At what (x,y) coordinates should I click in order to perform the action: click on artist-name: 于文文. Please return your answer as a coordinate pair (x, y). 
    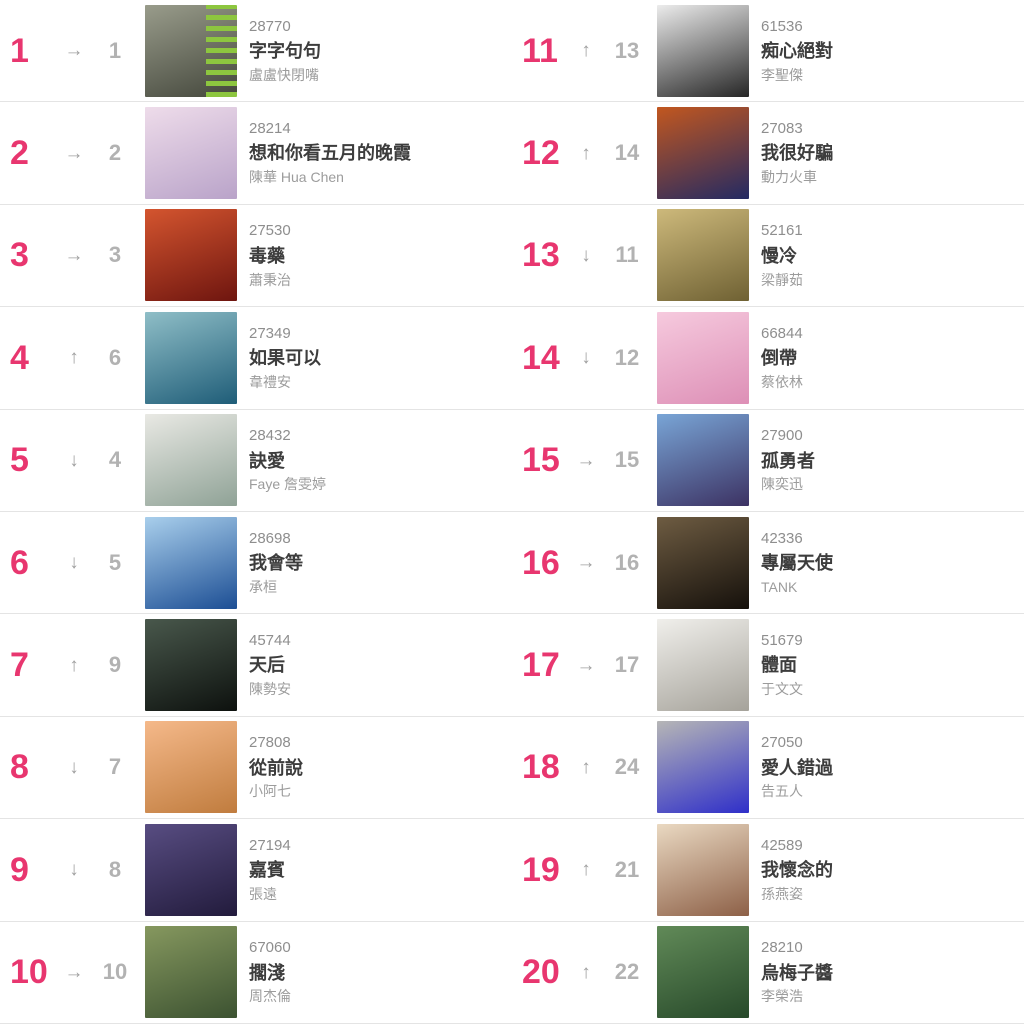
    Looking at the image, I should click on (782, 689).